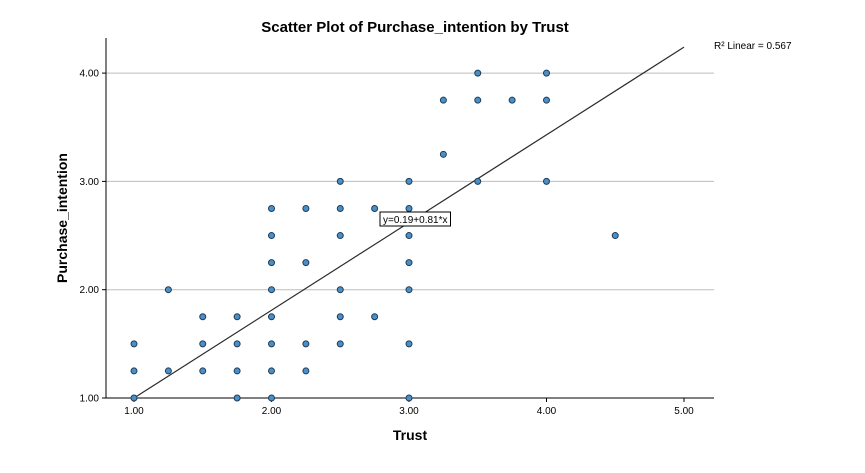  What do you see at coordinates (410, 435) in the screenshot?
I see `x-axis-title: Trust` at bounding box center [410, 435].